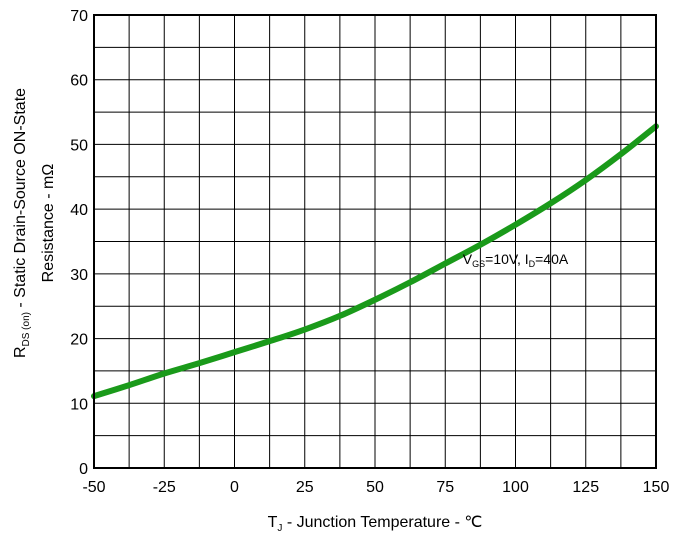 This screenshot has height=533, width=688. Describe the element at coordinates (515, 487) in the screenshot. I see `x-tick-label: 100` at that location.